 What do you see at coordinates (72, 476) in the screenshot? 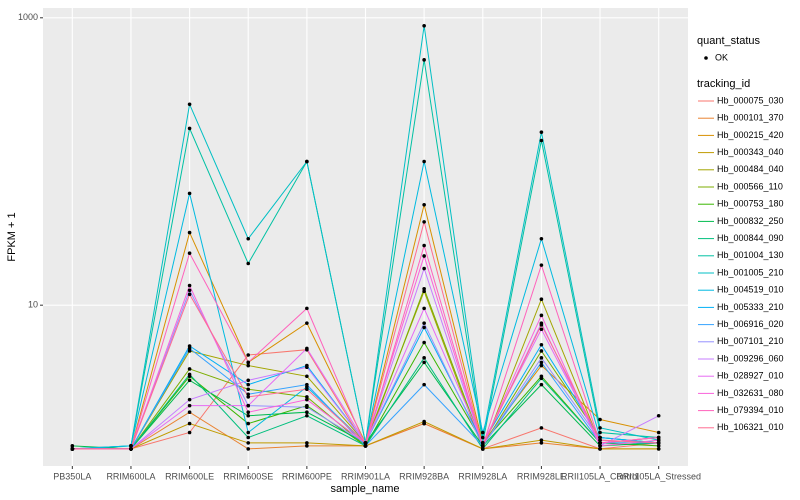
I see `x-tick-label: PB350LA` at bounding box center [72, 476].